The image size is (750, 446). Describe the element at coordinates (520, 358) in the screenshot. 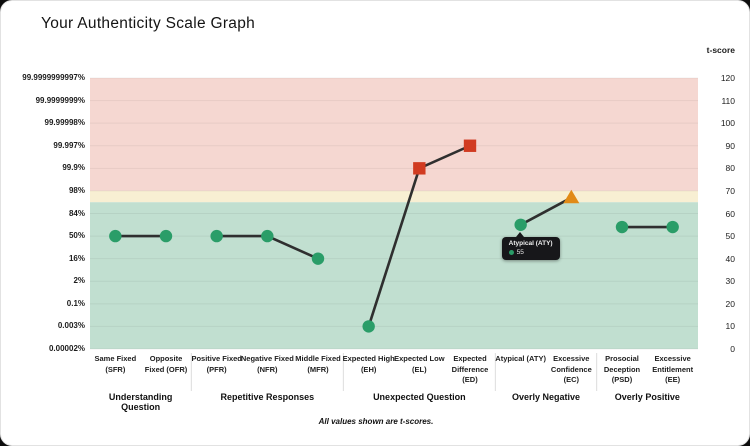

I see `measure-label-ATY: Atypical (ATY)` at that location.